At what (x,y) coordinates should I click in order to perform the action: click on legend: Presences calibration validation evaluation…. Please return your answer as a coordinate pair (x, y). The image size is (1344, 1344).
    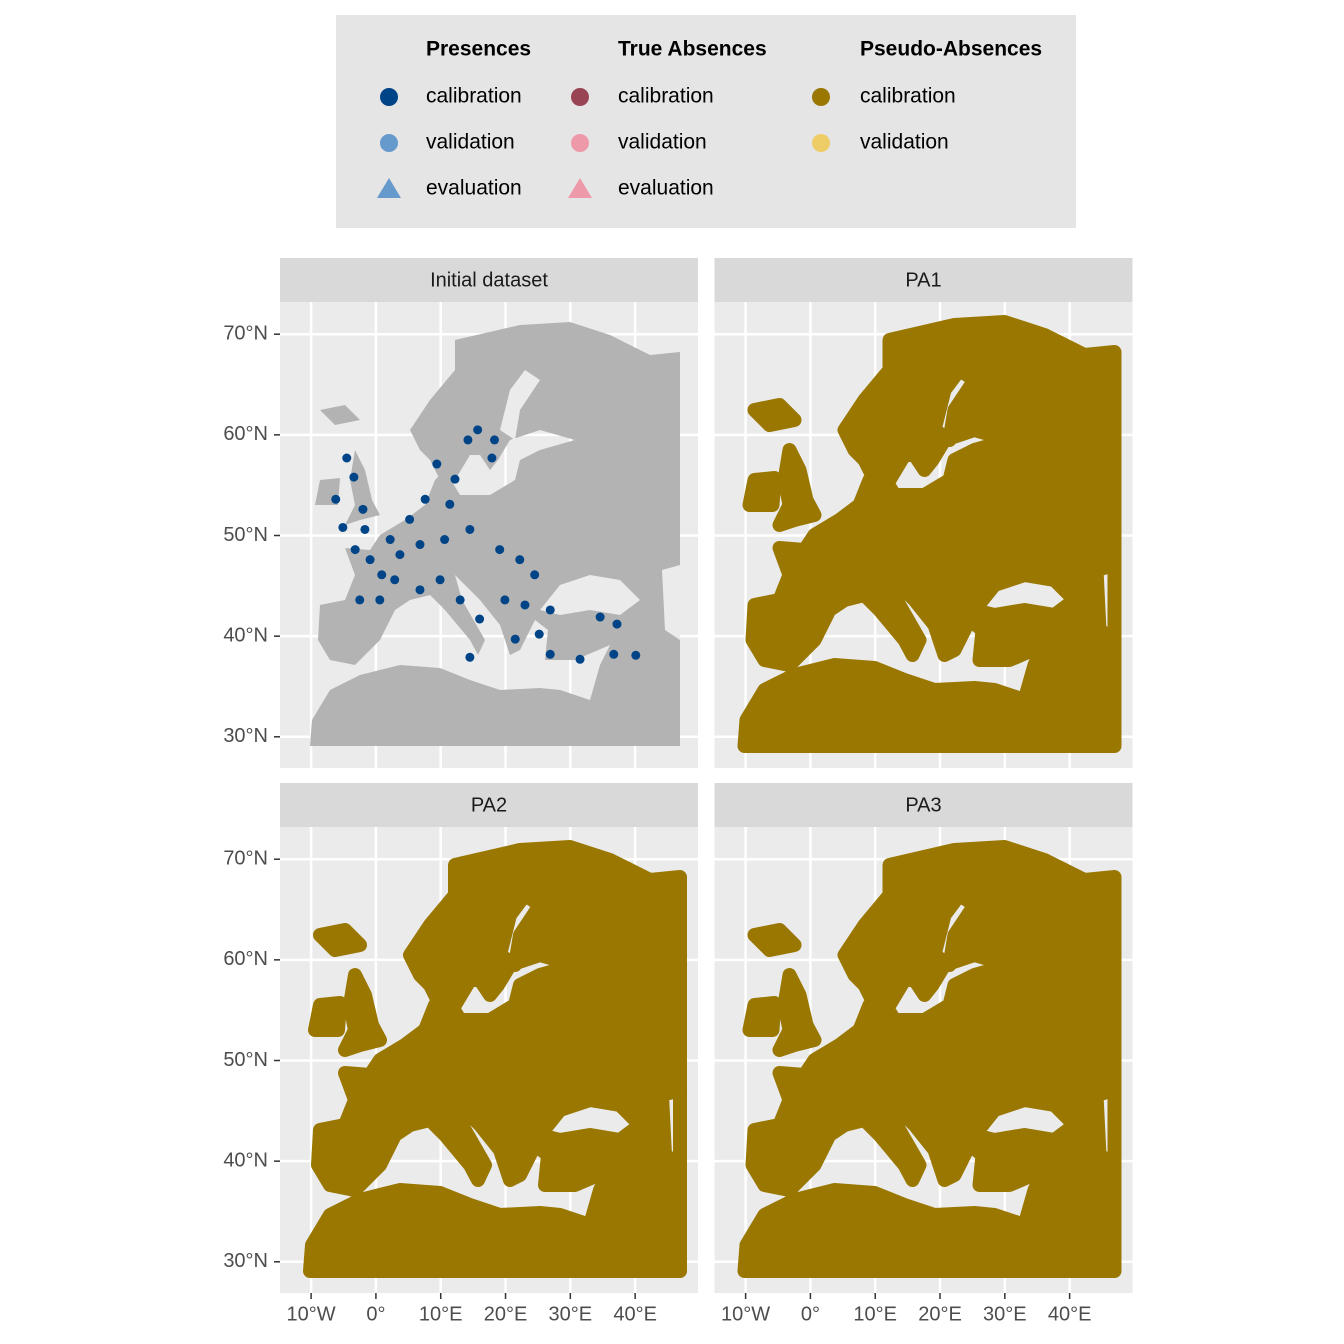
    Looking at the image, I should click on (706, 121).